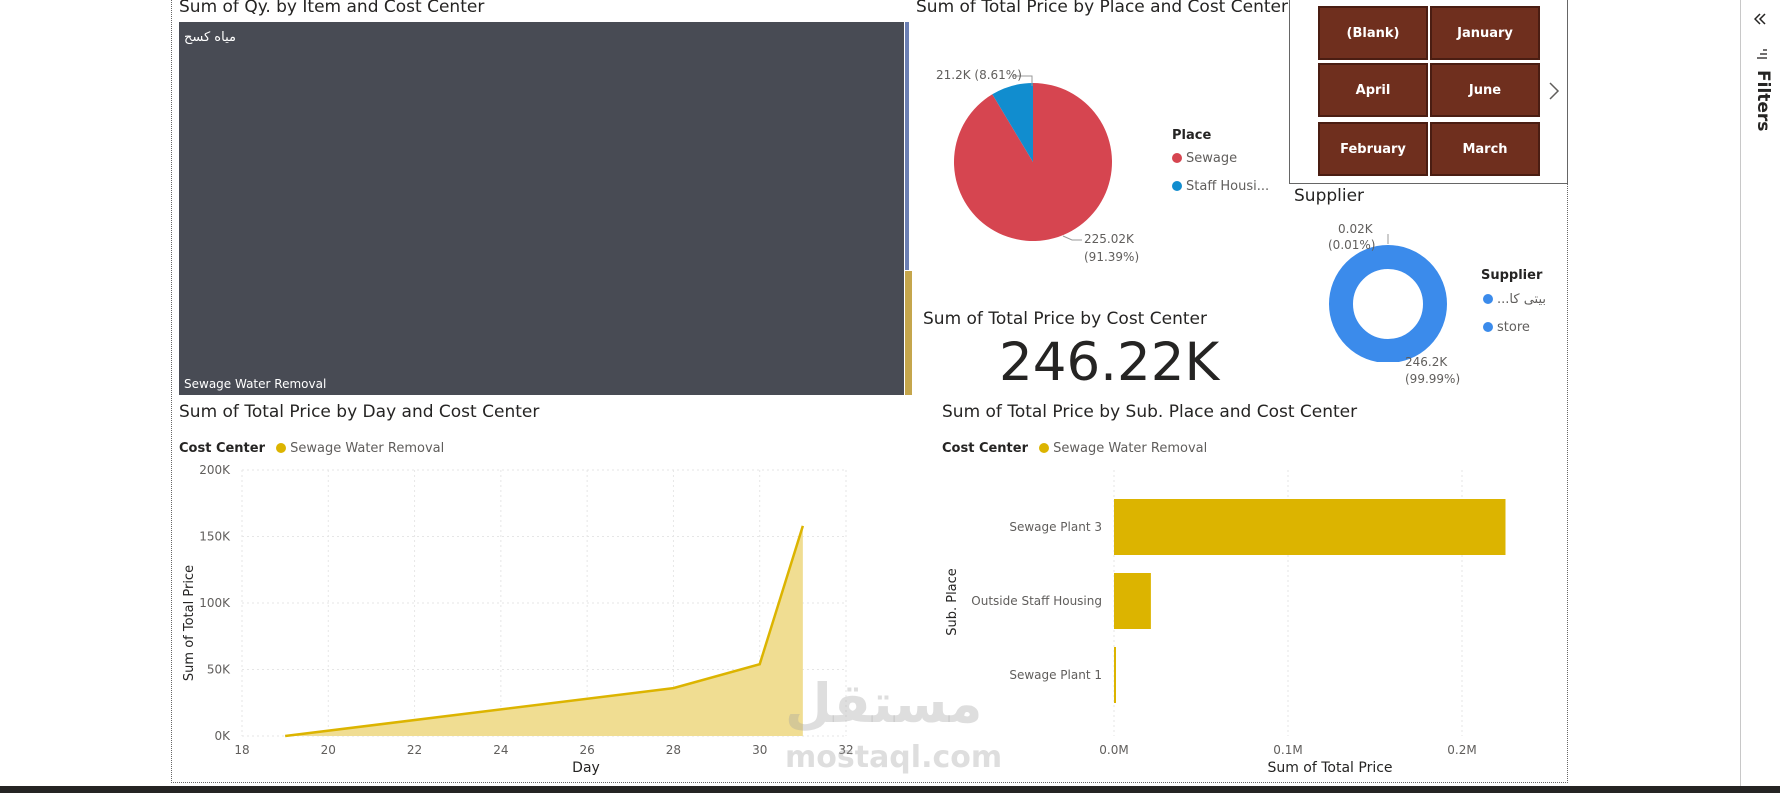 This screenshot has width=1780, height=793. I want to click on donut-label-store-value: 246.2K, so click(1426, 362).